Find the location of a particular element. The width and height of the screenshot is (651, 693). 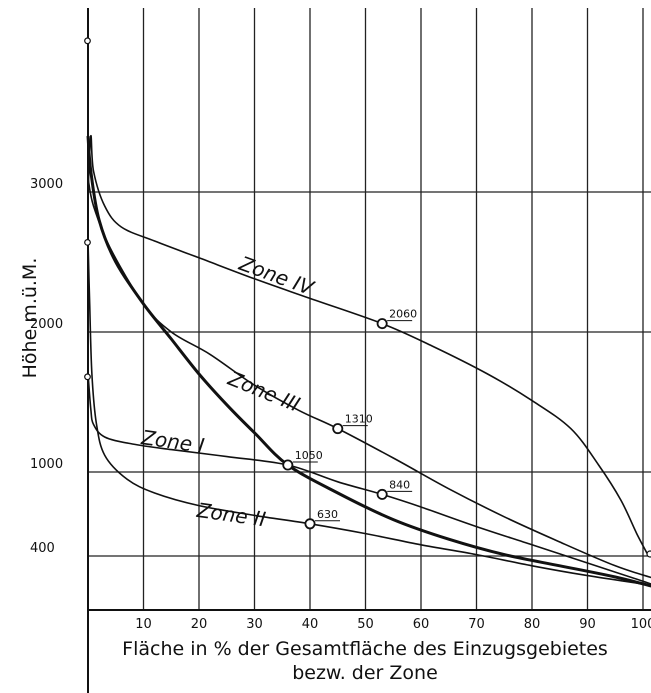

x-tick-label-50: 50 is located at coordinates (365, 624).